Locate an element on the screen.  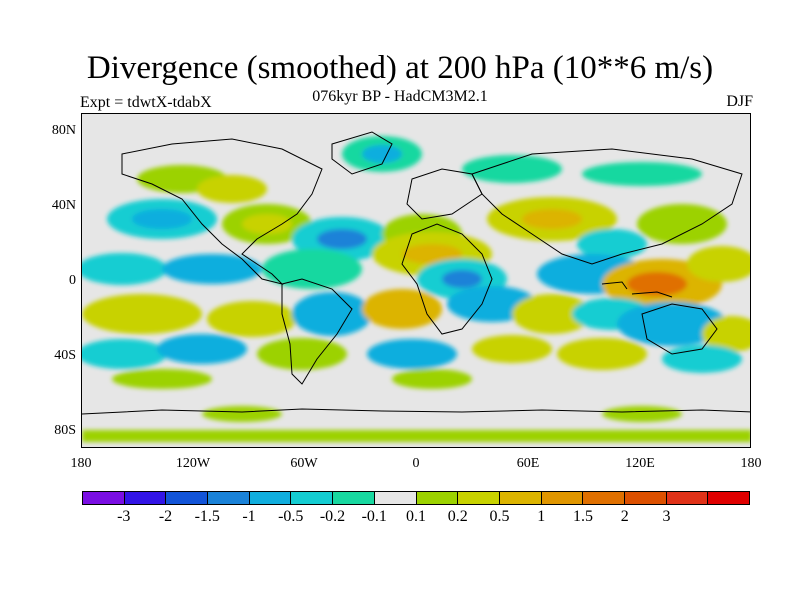
season-label: DJF is located at coordinates (739, 101).